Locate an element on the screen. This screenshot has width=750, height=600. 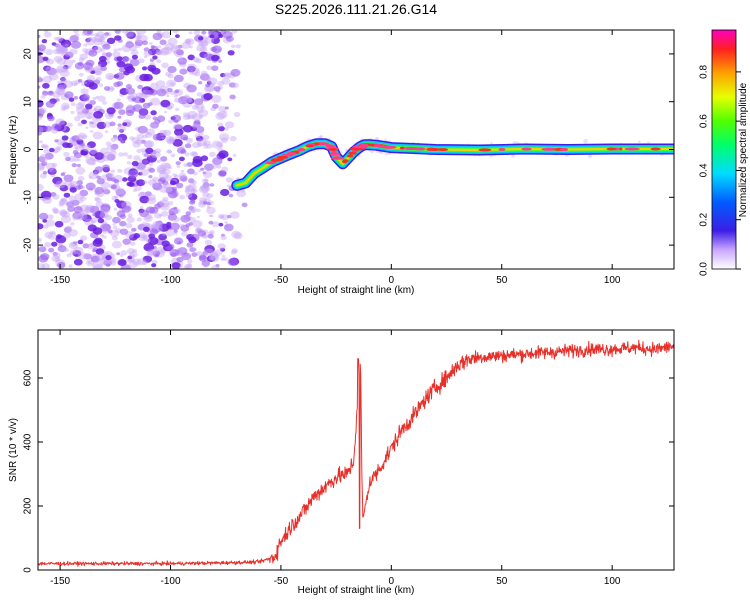
y-tick-label: 0 is located at coordinates (28, 570).